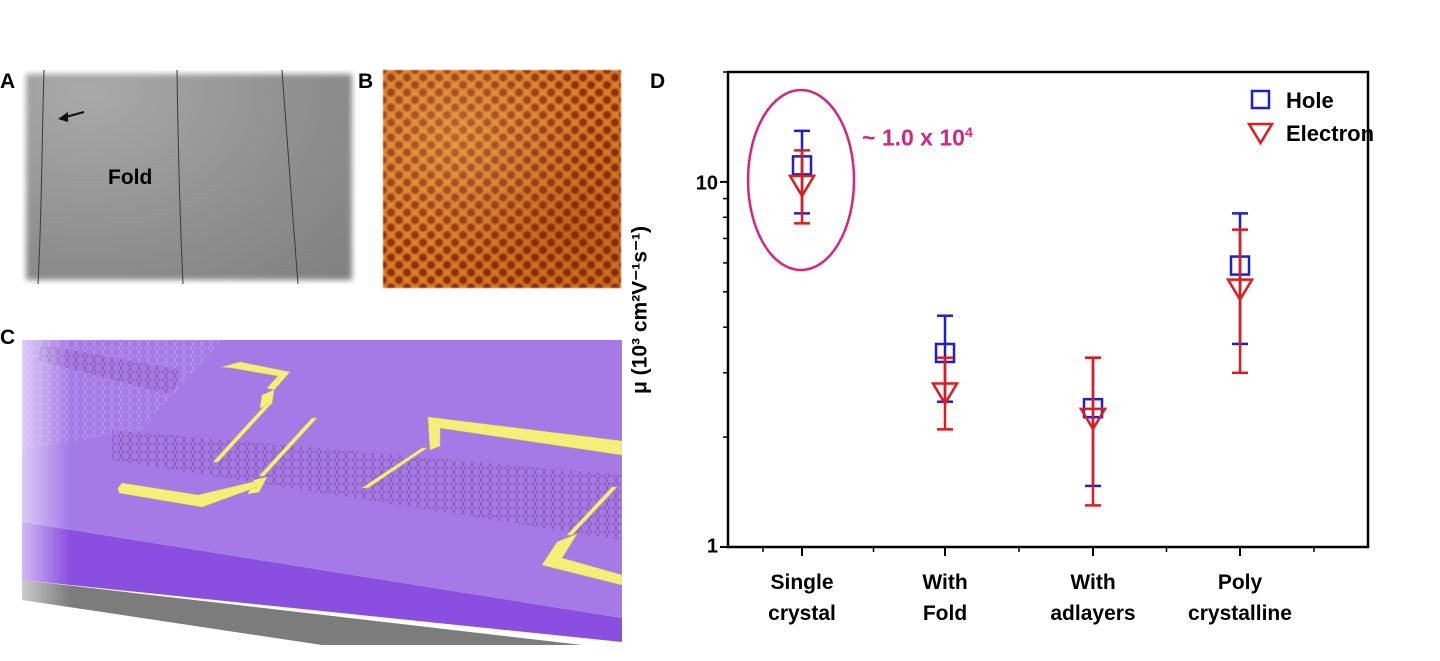 Image resolution: width=1440 pixels, height=661 pixels. Describe the element at coordinates (706, 183) in the screenshot. I see `y-tick-label-10: 10` at that location.